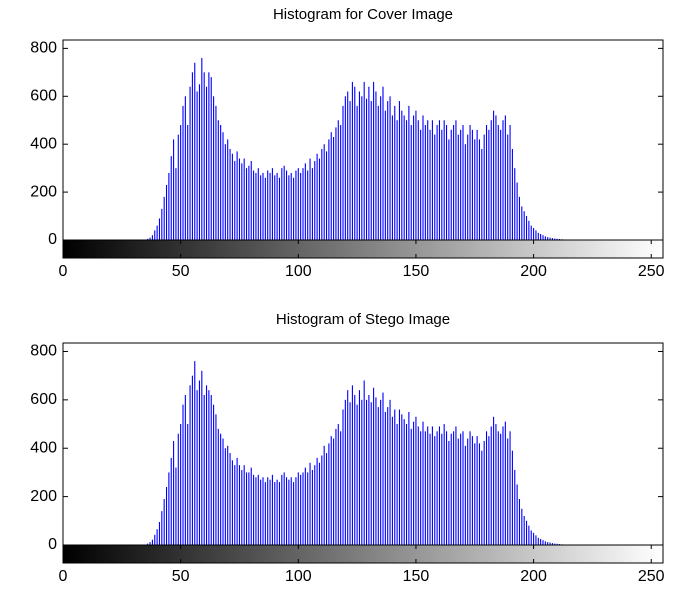 This screenshot has width=679, height=598. What do you see at coordinates (298, 271) in the screenshot?
I see `x-tick-label: 100` at bounding box center [298, 271].